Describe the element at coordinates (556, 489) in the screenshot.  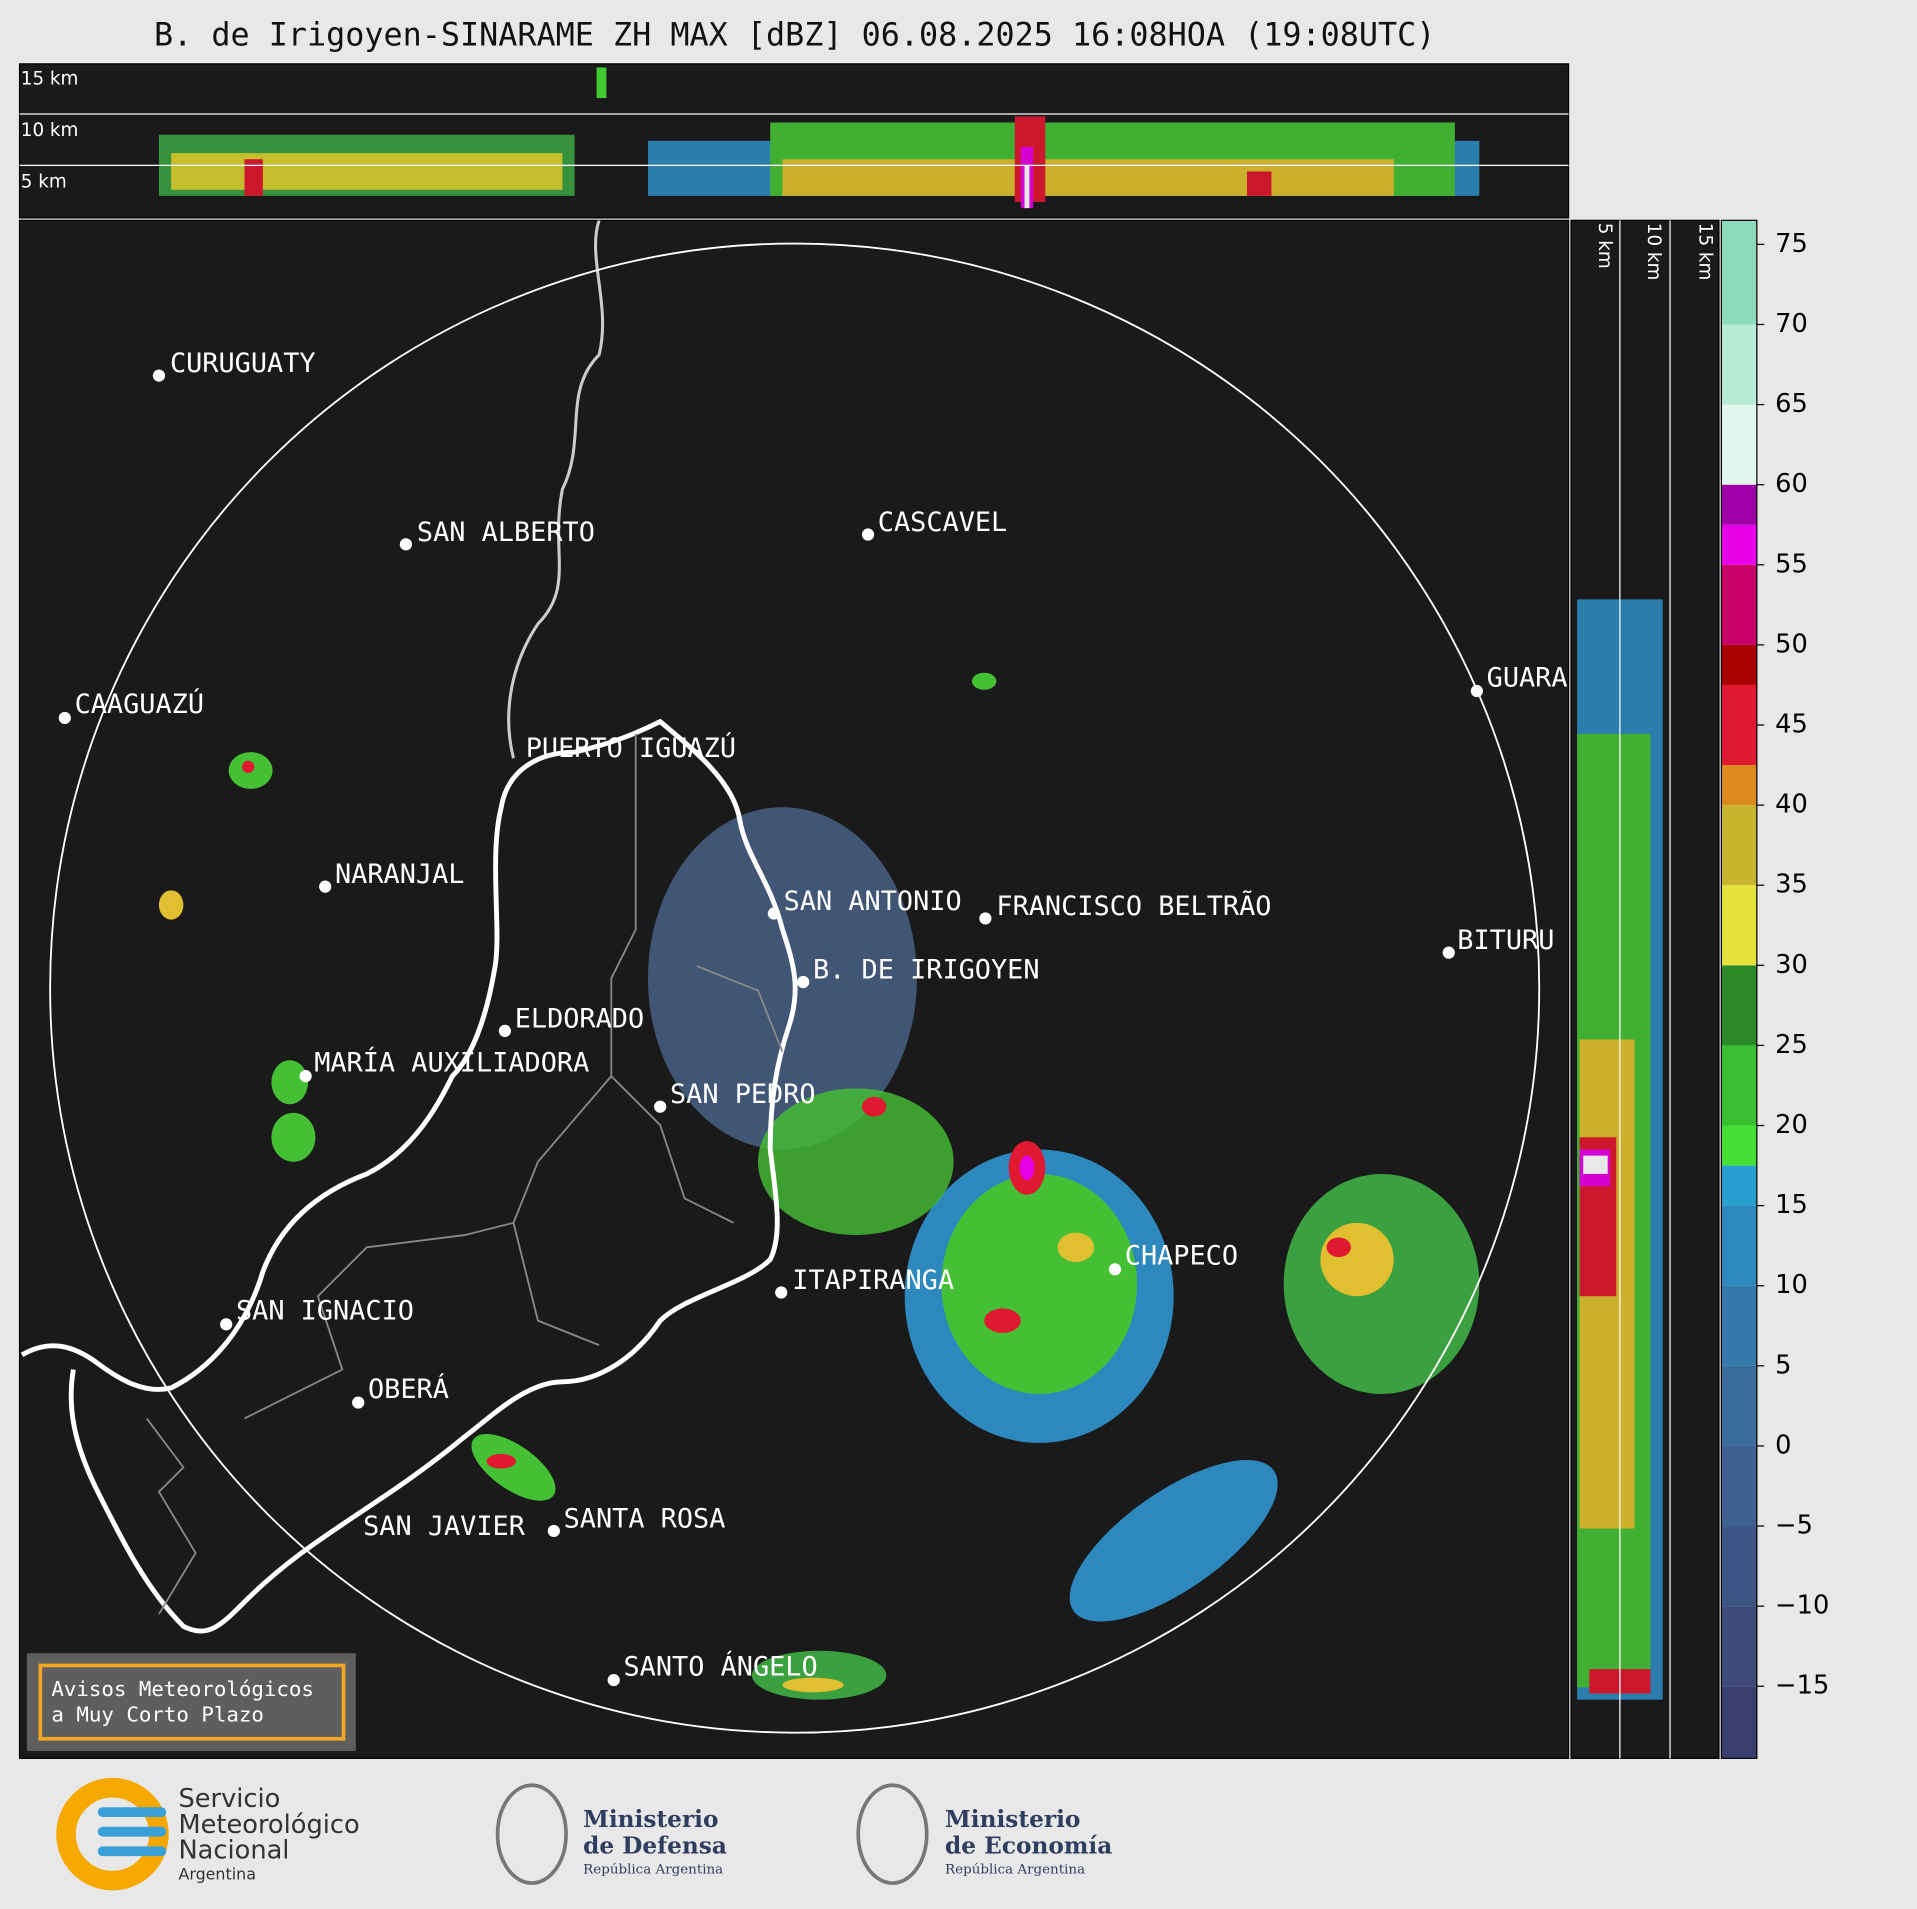
I see `border` at that location.